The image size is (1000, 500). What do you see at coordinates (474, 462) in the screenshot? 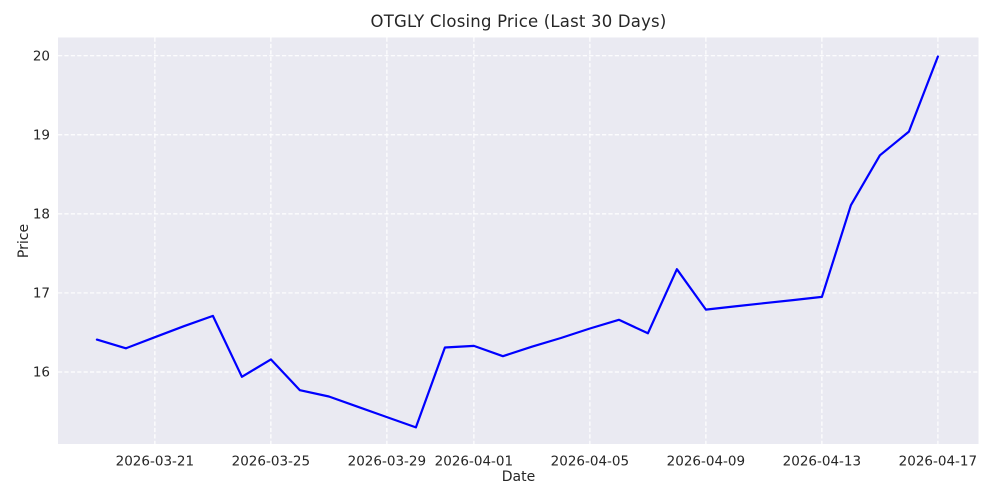
I see `x-tick-label: 2026-04-01` at bounding box center [474, 462].